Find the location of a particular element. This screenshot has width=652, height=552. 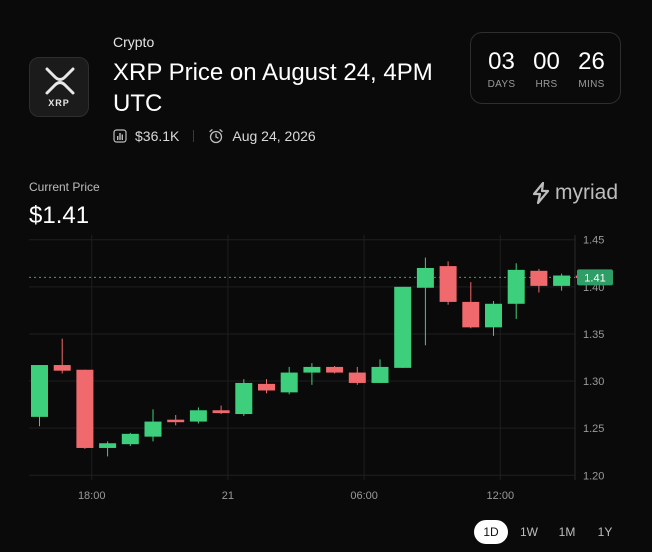

myriad-logo-icon is located at coordinates (541, 193).